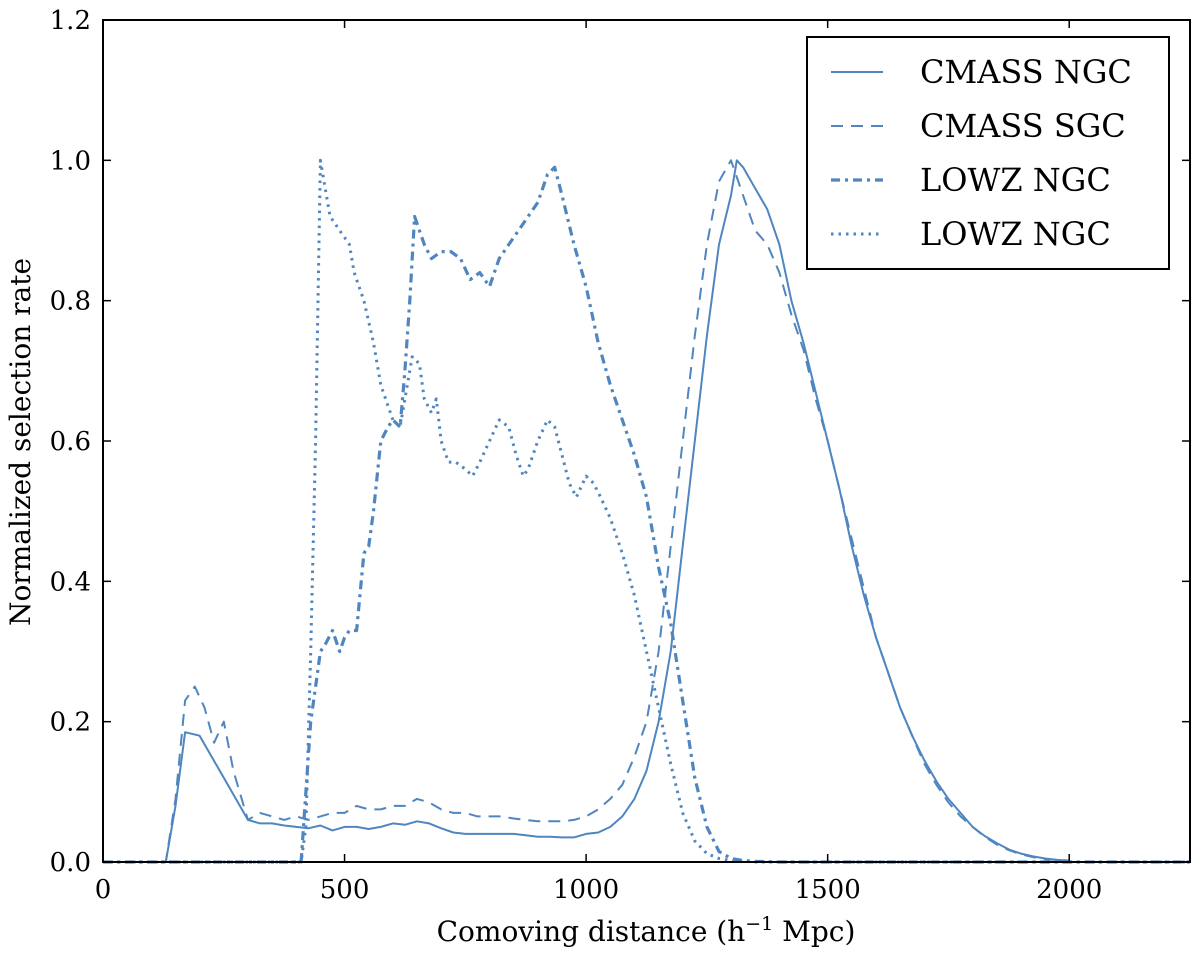 The width and height of the screenshot is (1200, 959). What do you see at coordinates (591, 931) in the screenshot?
I see `x-axis-label-main: Comoving distance (h` at bounding box center [591, 931].